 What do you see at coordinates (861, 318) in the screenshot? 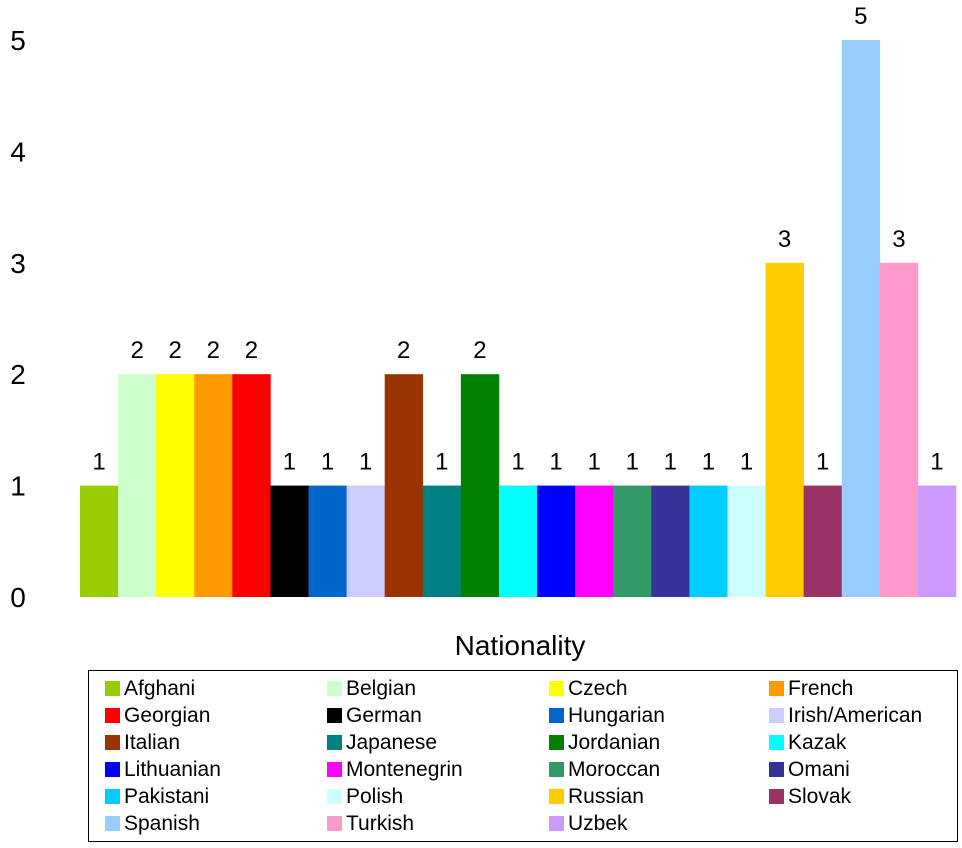
I see `bar-spanish` at bounding box center [861, 318].